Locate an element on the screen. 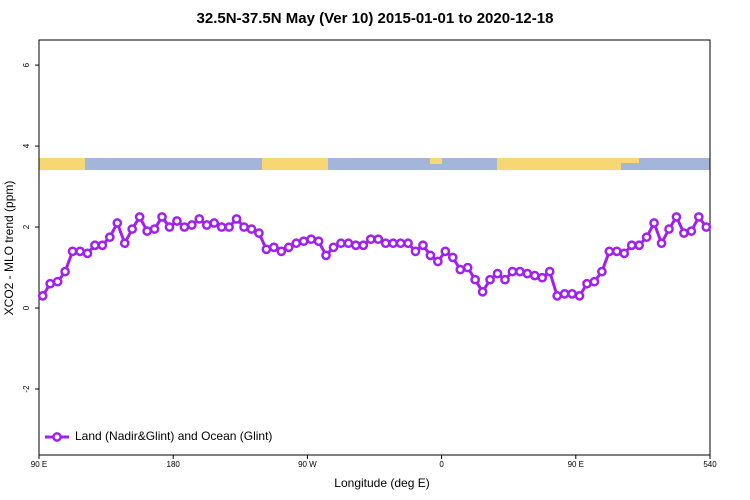  y-tick-label: -2 is located at coordinates (26, 389).